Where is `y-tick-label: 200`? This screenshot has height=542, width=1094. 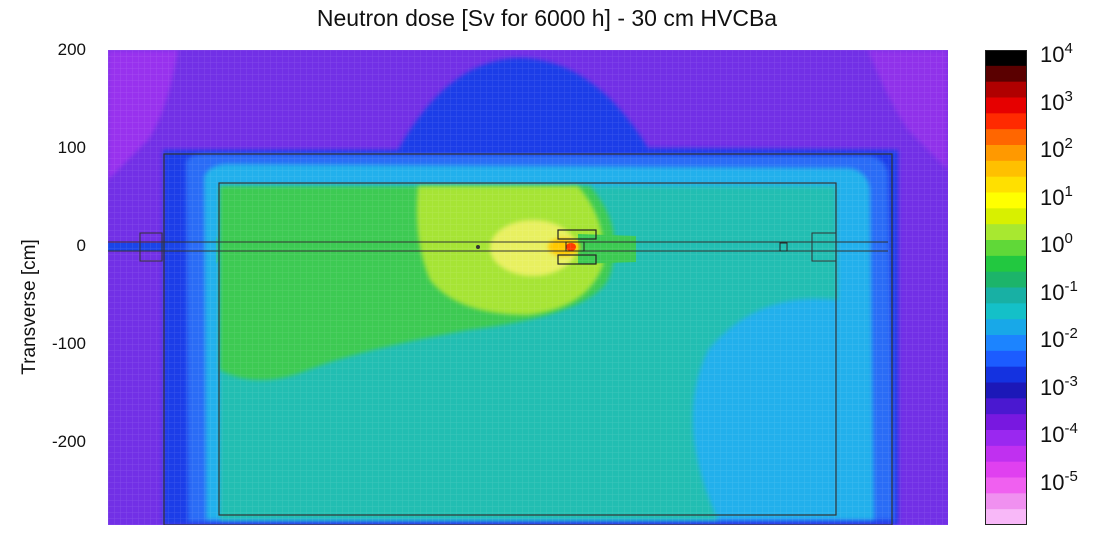
y-tick-label: 200 is located at coordinates (71, 49).